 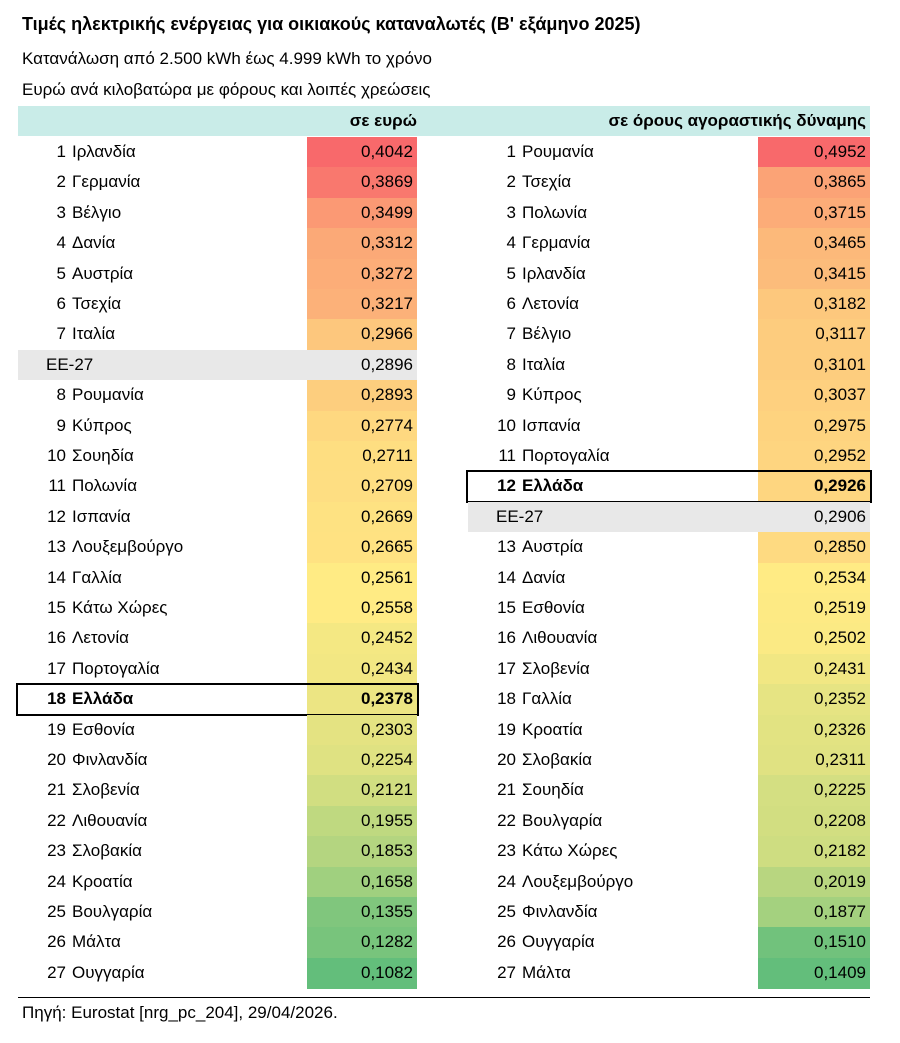 What do you see at coordinates (217, 730) in the screenshot?
I see `table-row: 19 Εσθονία 0,2303` at bounding box center [217, 730].